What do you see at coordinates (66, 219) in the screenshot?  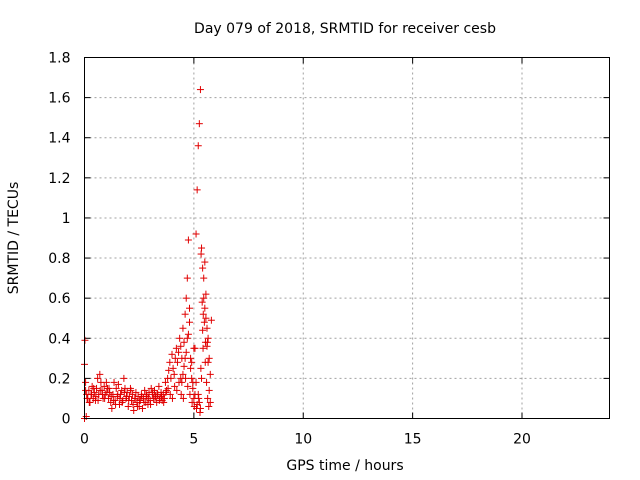 I see `y-tick-label: 1` at bounding box center [66, 219].